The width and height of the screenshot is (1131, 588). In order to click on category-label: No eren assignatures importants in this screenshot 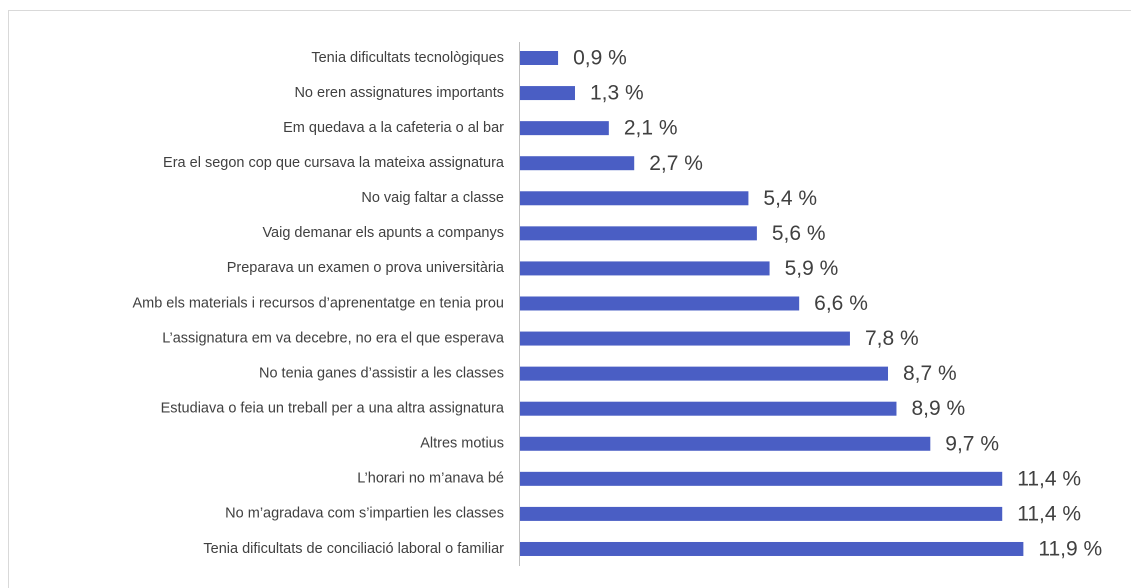, I will do `click(399, 93)`.